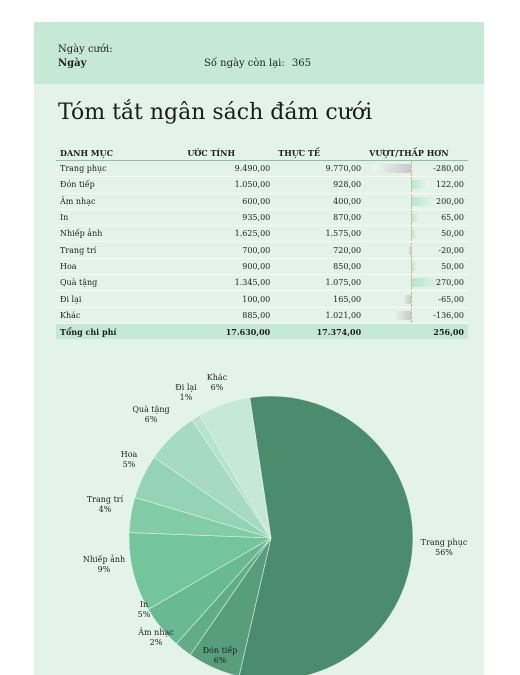 The height and width of the screenshot is (675, 520). I want to click on estimate-cell: 9.490,00, so click(229, 169).